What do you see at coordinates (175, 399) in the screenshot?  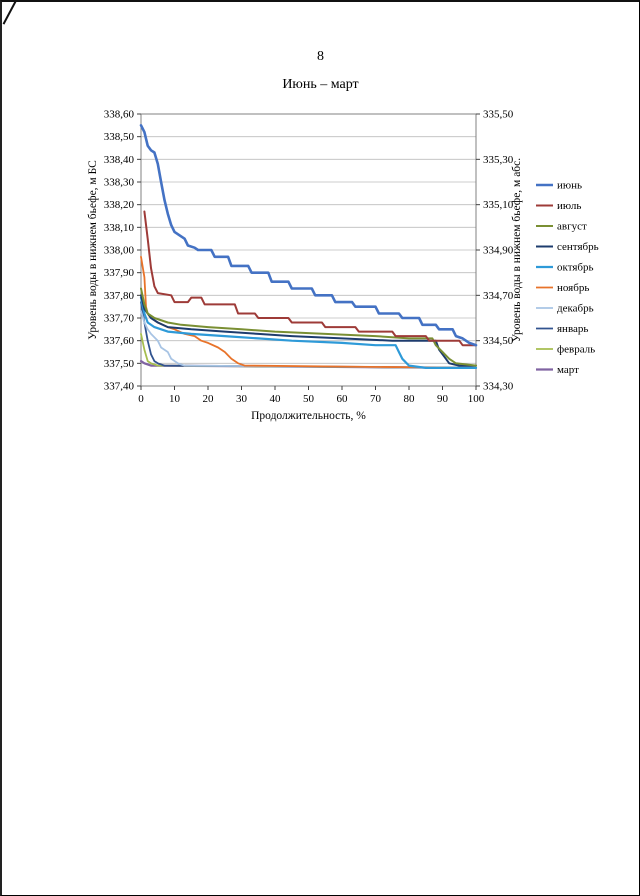 I see `x-tick-label: 10` at bounding box center [175, 399].